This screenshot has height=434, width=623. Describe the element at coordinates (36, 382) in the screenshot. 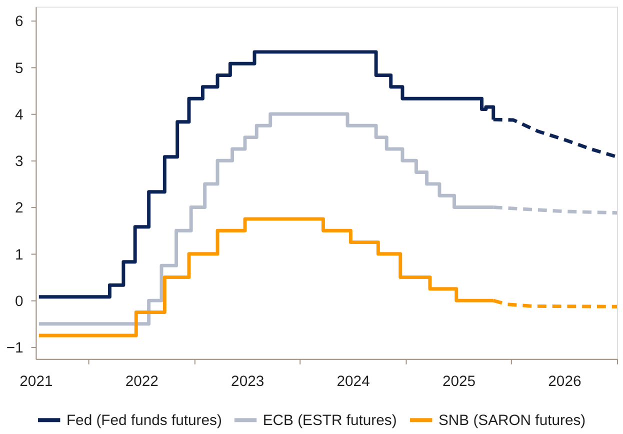

I see `x-tick-label: 2021` at that location.